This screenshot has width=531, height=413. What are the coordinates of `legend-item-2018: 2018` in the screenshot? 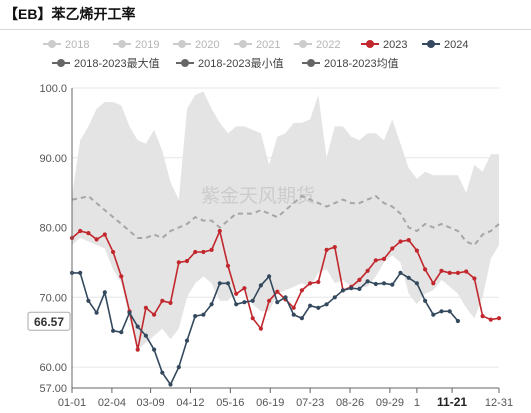 It's located at (66, 45).